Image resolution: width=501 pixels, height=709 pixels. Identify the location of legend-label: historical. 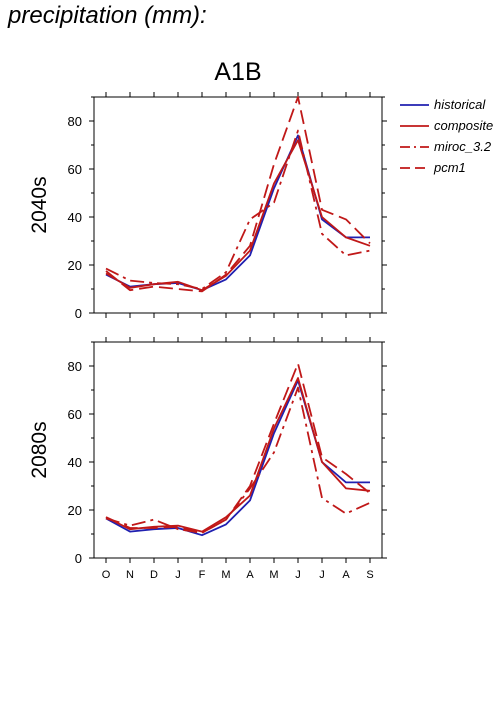
(460, 104).